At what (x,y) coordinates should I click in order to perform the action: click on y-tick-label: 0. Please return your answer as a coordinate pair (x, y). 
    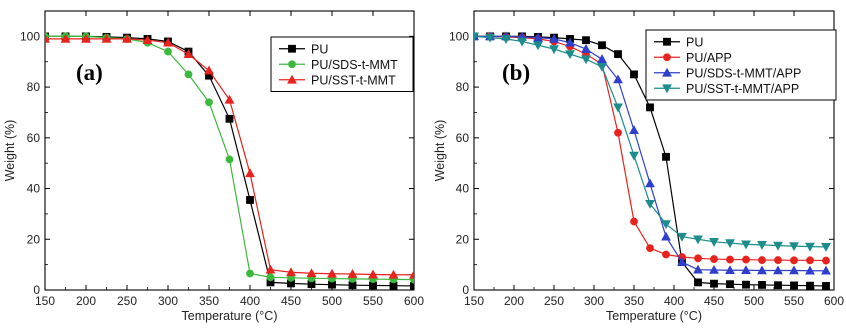
    Looking at the image, I should click on (36, 290).